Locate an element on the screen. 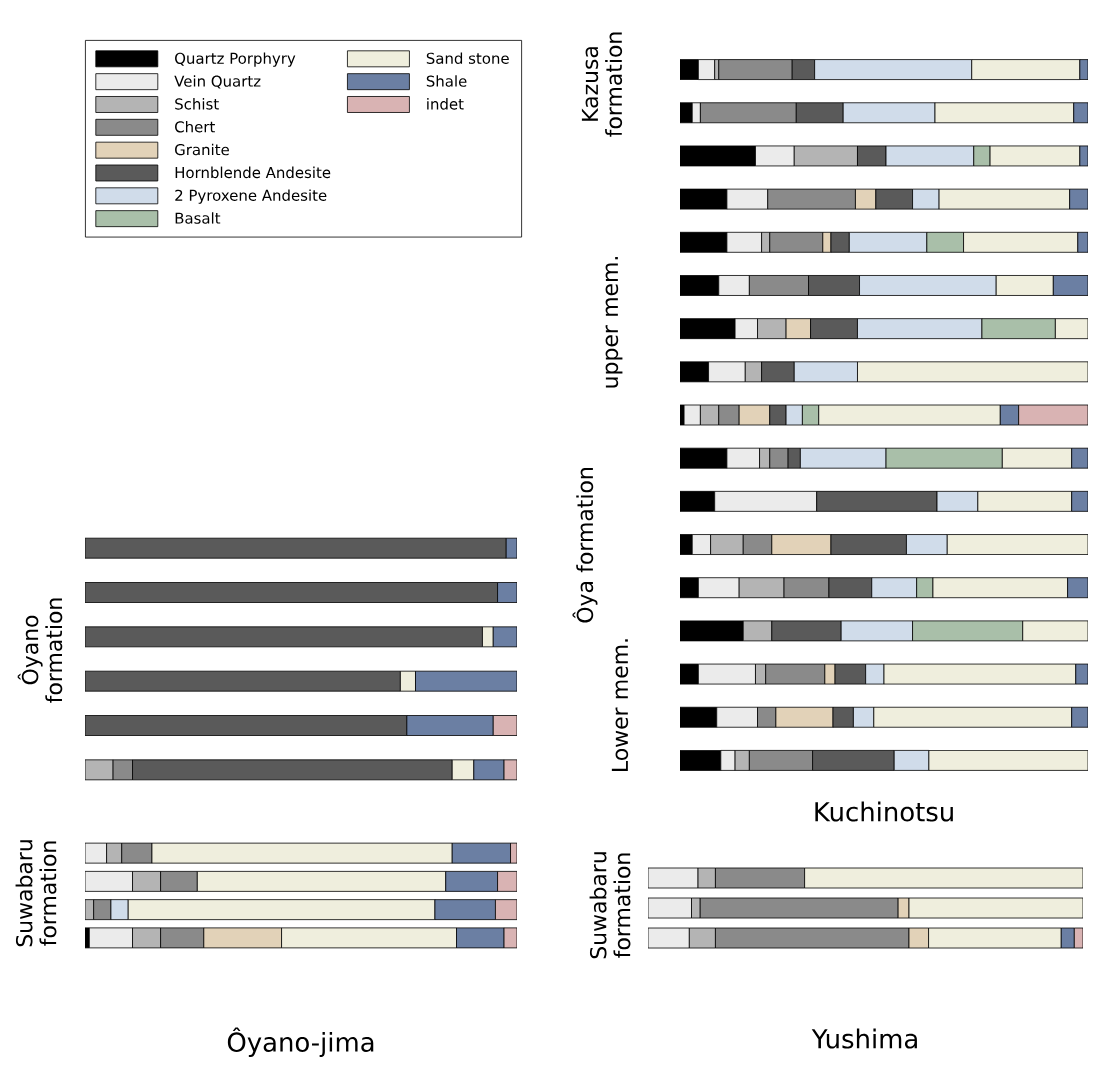 The width and height of the screenshot is (1099, 1074). text: upper mem. is located at coordinates (614, 322).